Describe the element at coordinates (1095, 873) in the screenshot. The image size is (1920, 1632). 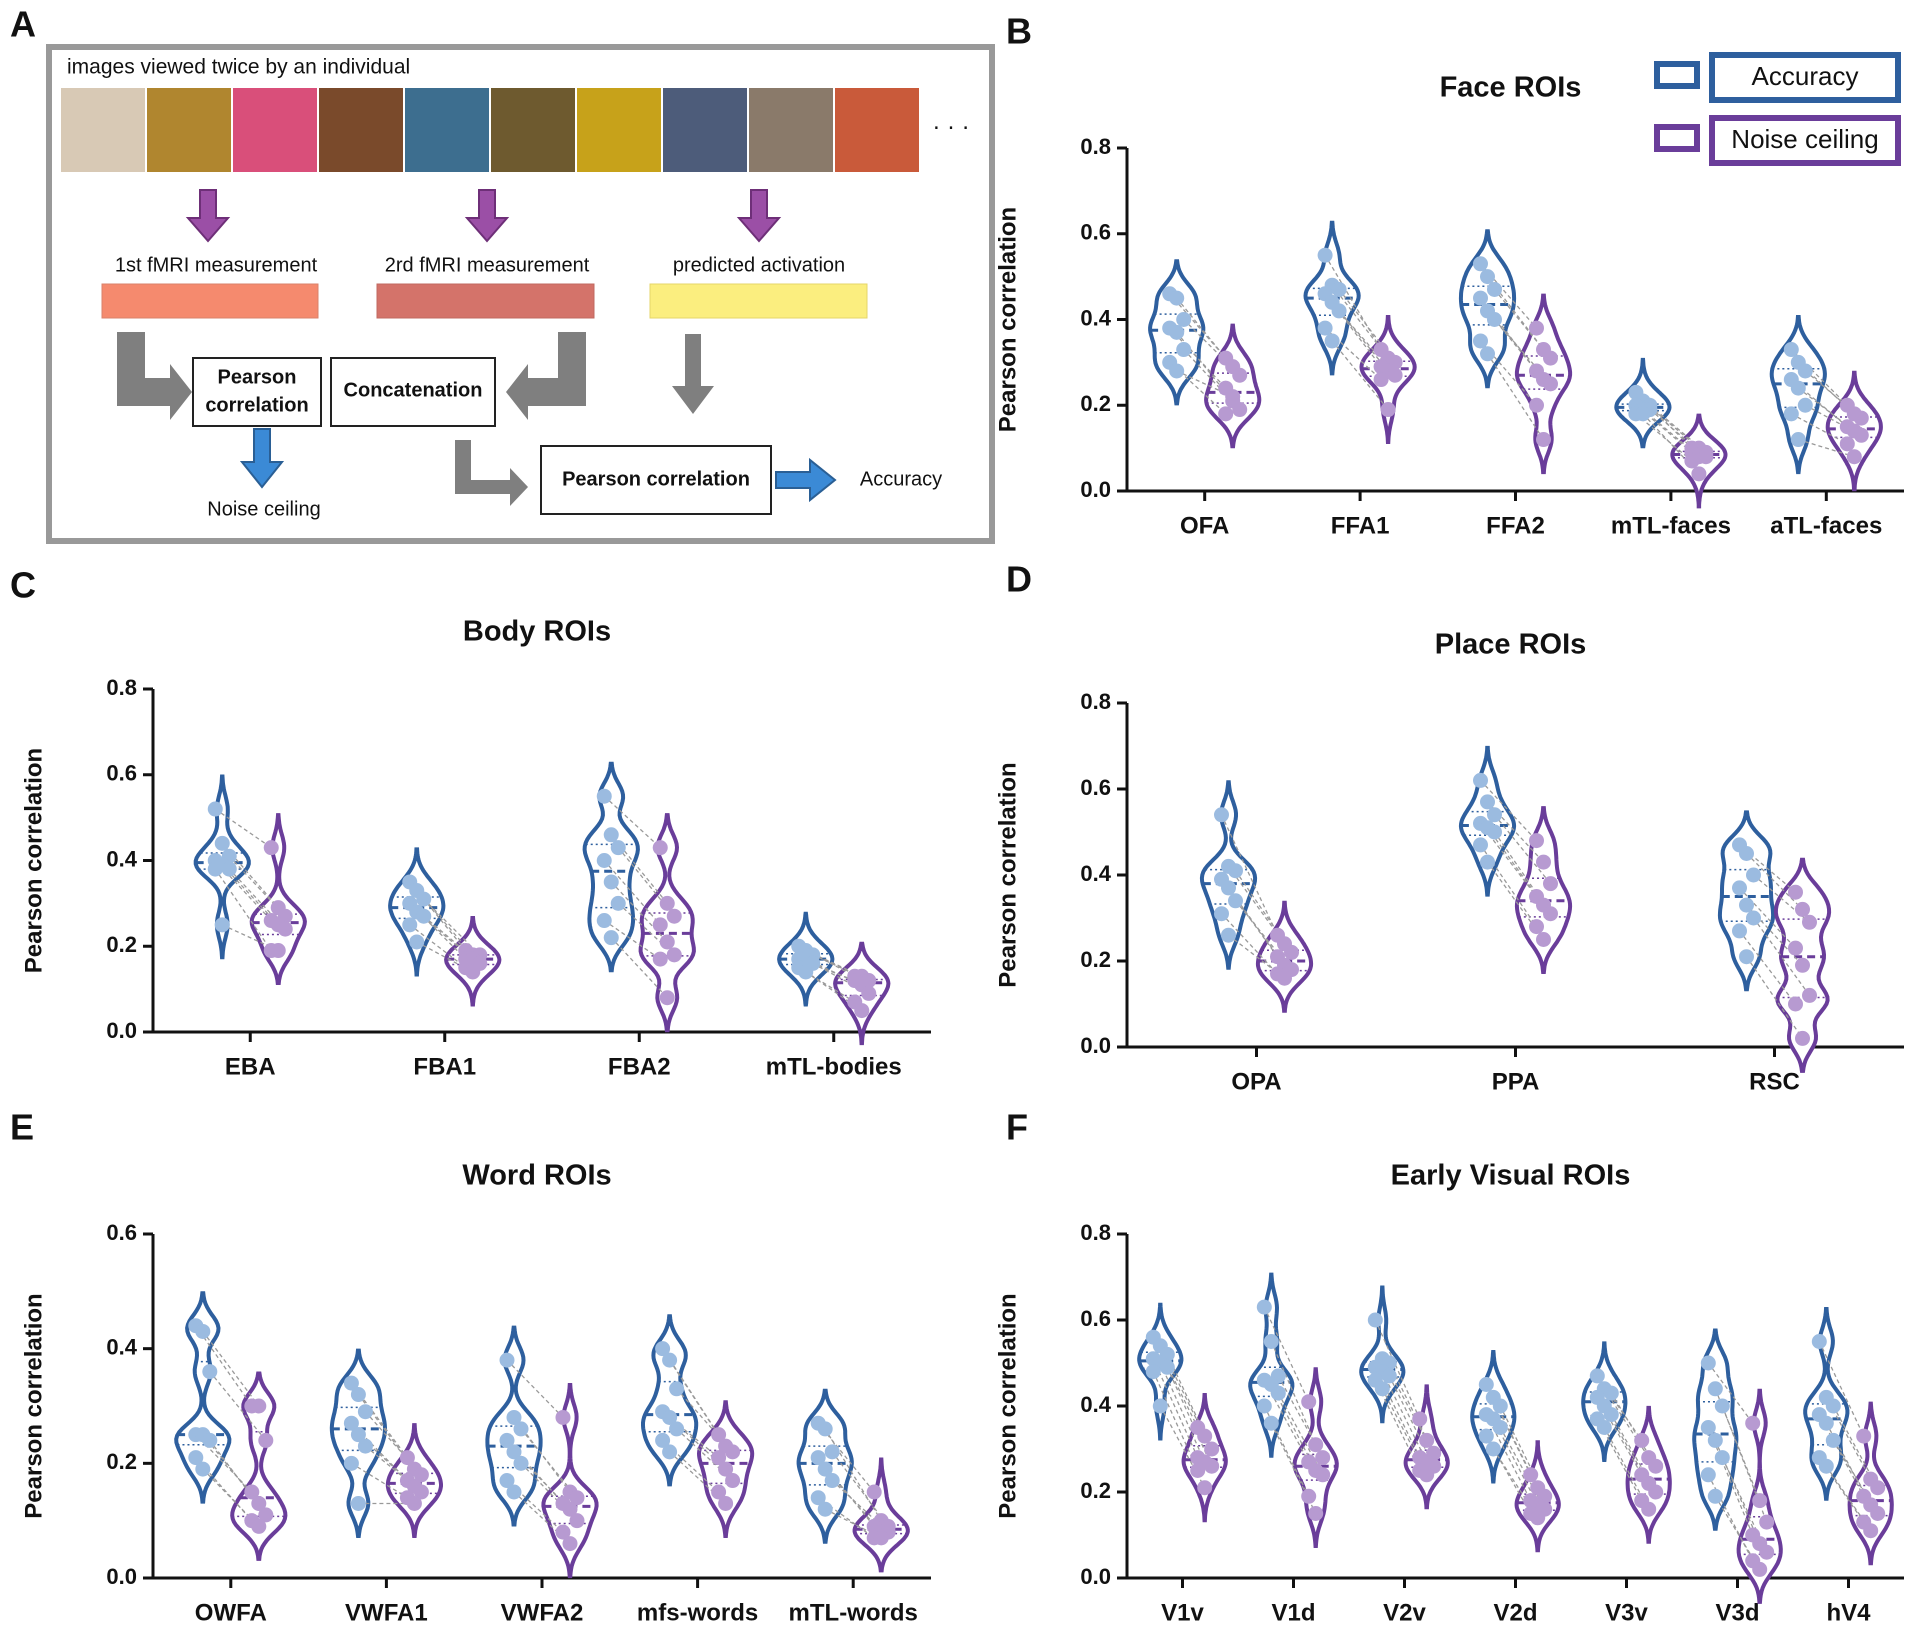
I see `y-tick-label: 0.4` at that location.